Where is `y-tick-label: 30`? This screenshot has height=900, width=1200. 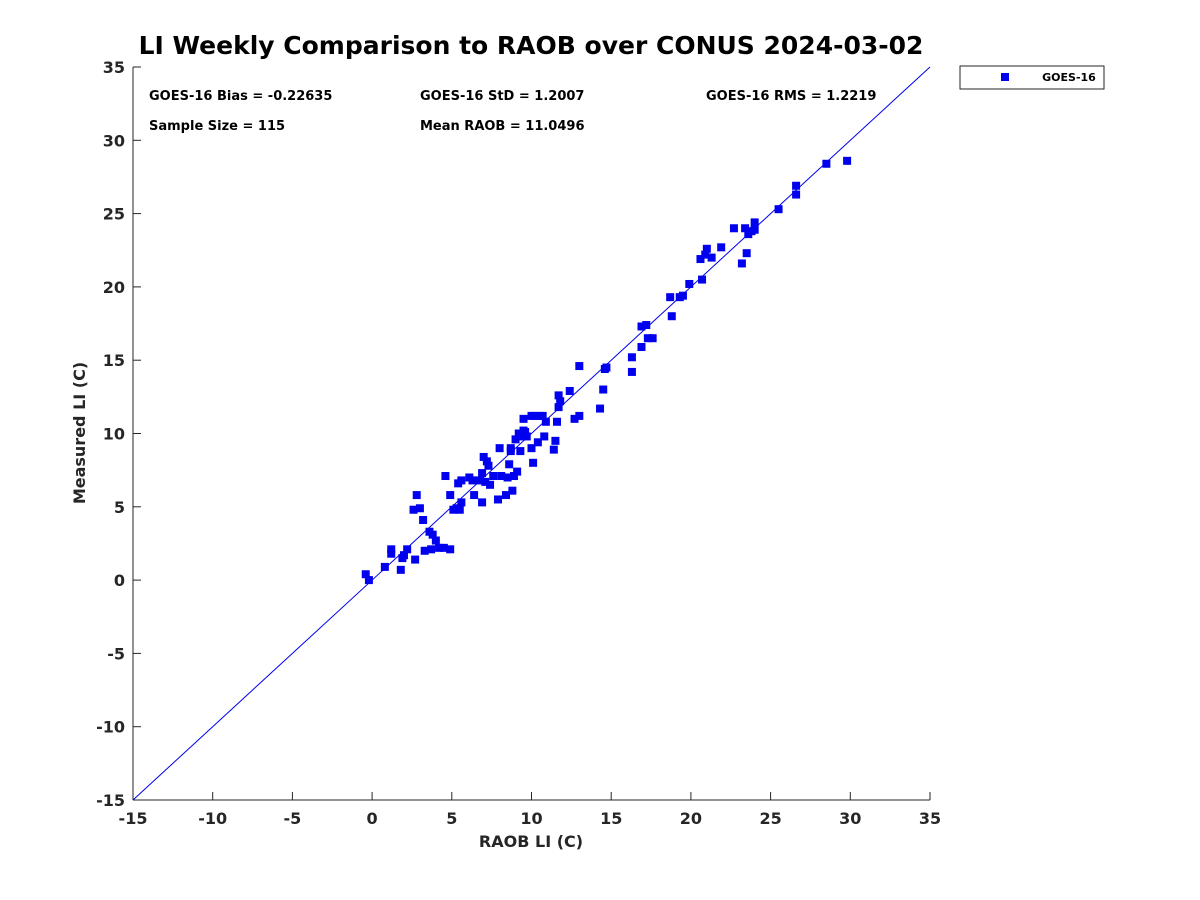 y-tick-label: 30 is located at coordinates (114, 140).